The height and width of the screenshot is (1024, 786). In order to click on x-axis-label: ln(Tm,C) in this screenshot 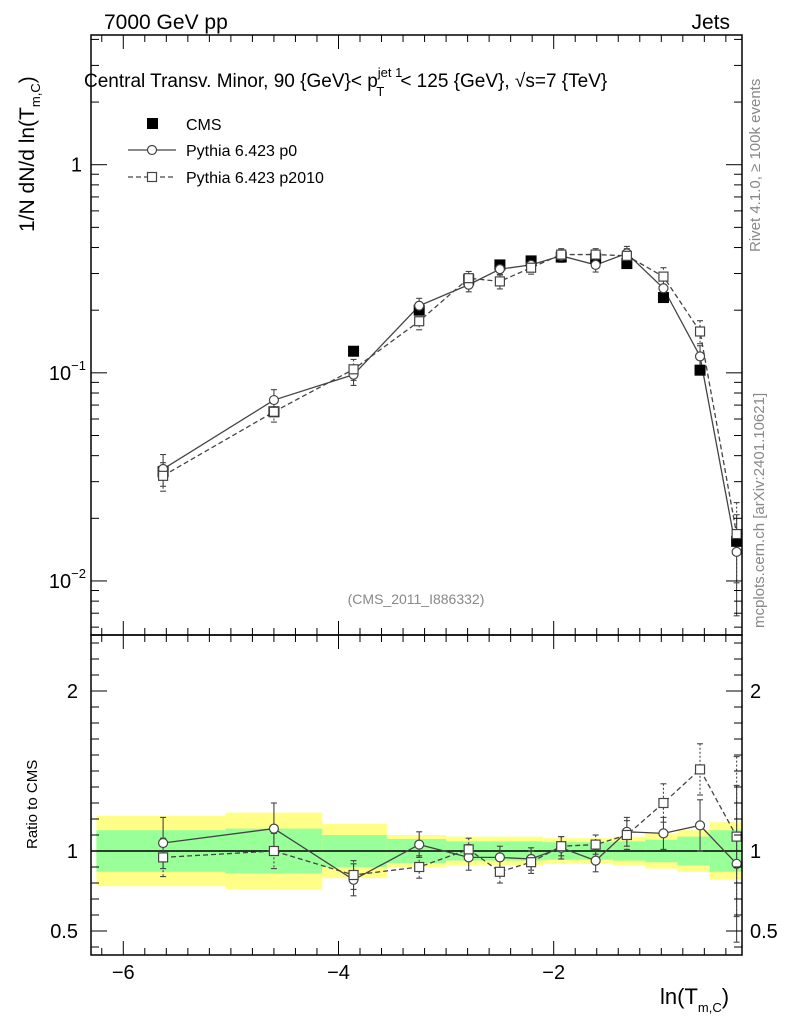, I will do `click(694, 999)`.